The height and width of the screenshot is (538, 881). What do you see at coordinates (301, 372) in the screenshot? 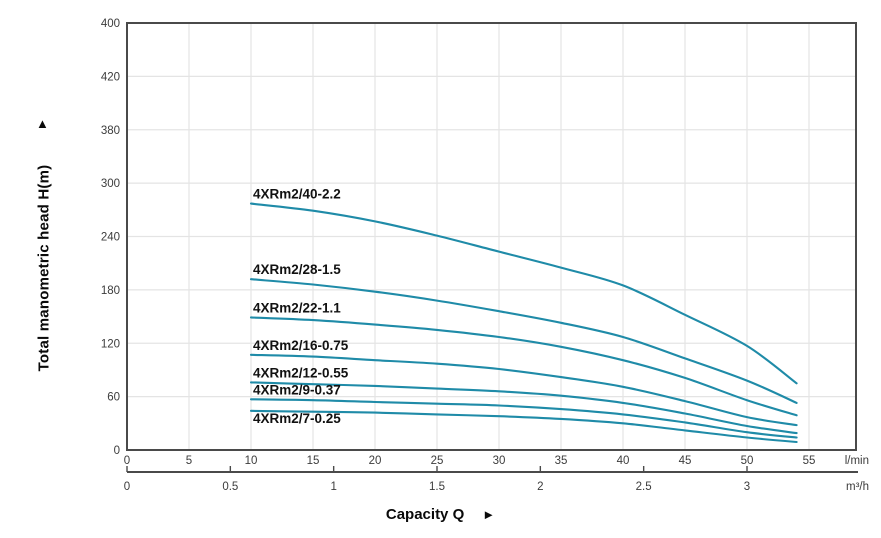
I see `curve-label: 4XRm2/12-0.55` at bounding box center [301, 372].